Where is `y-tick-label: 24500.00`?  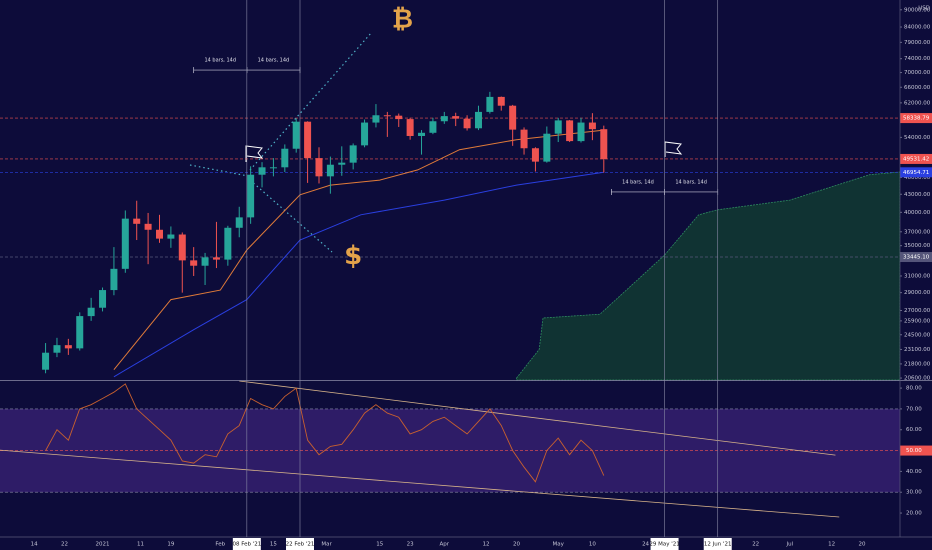 y-tick-label: 24500.00 is located at coordinates (917, 335).